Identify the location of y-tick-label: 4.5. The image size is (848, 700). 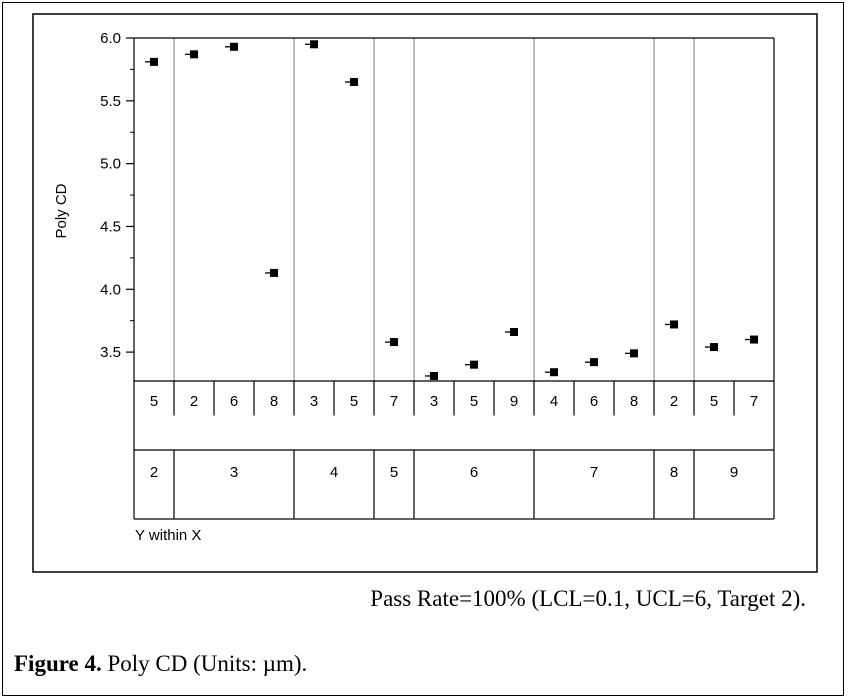
(110, 226).